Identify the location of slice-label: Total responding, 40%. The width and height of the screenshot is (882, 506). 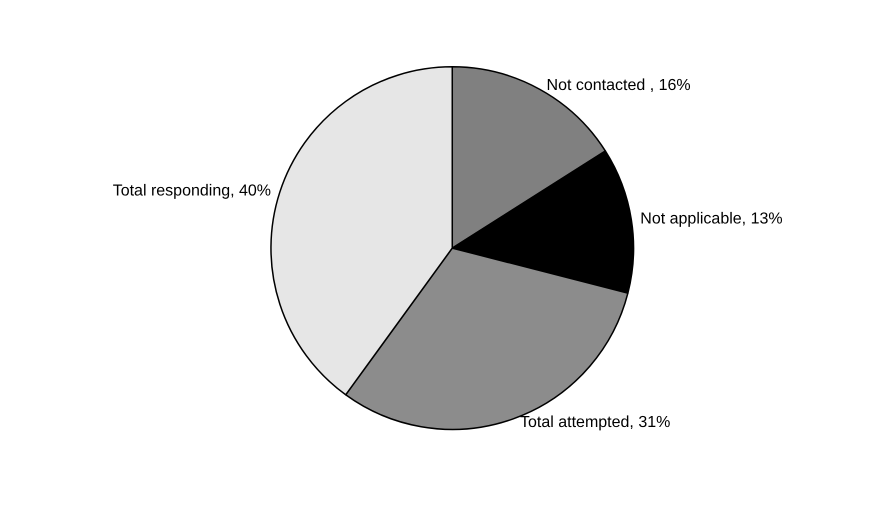
(192, 191).